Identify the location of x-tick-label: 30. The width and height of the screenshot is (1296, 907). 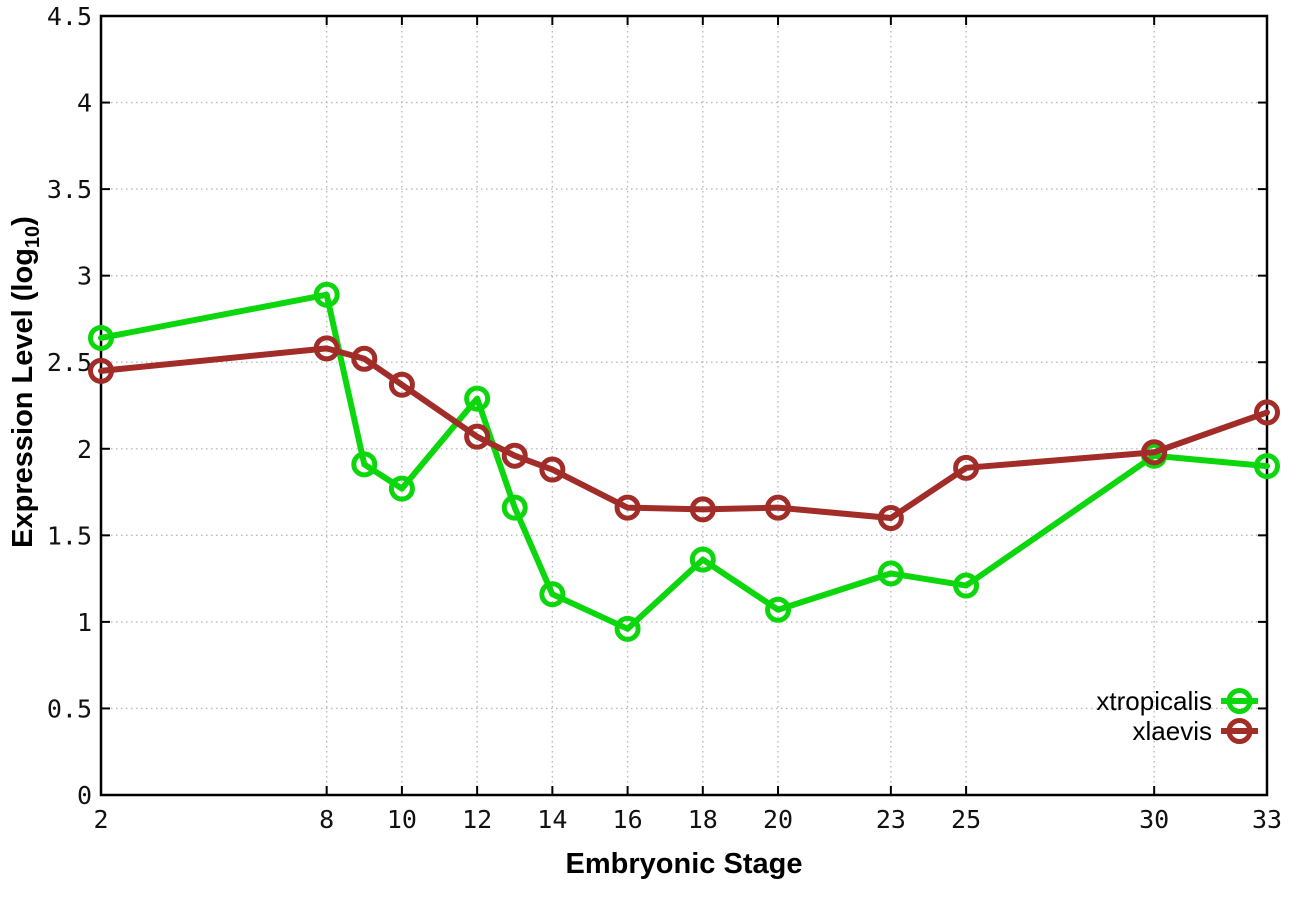
(1154, 819).